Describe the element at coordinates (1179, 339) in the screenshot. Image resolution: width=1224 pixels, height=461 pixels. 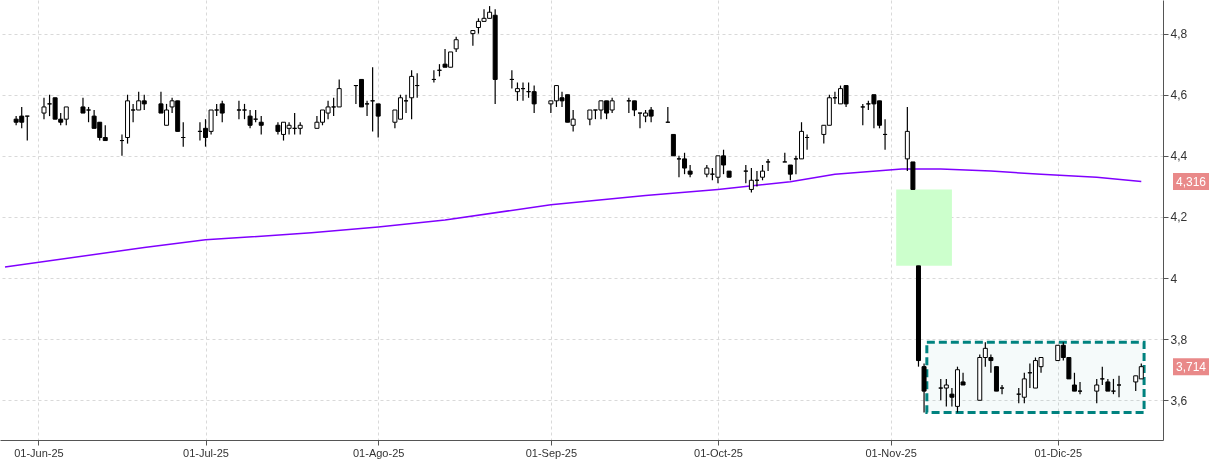
I see `y-tick-label: 3,8` at that location.